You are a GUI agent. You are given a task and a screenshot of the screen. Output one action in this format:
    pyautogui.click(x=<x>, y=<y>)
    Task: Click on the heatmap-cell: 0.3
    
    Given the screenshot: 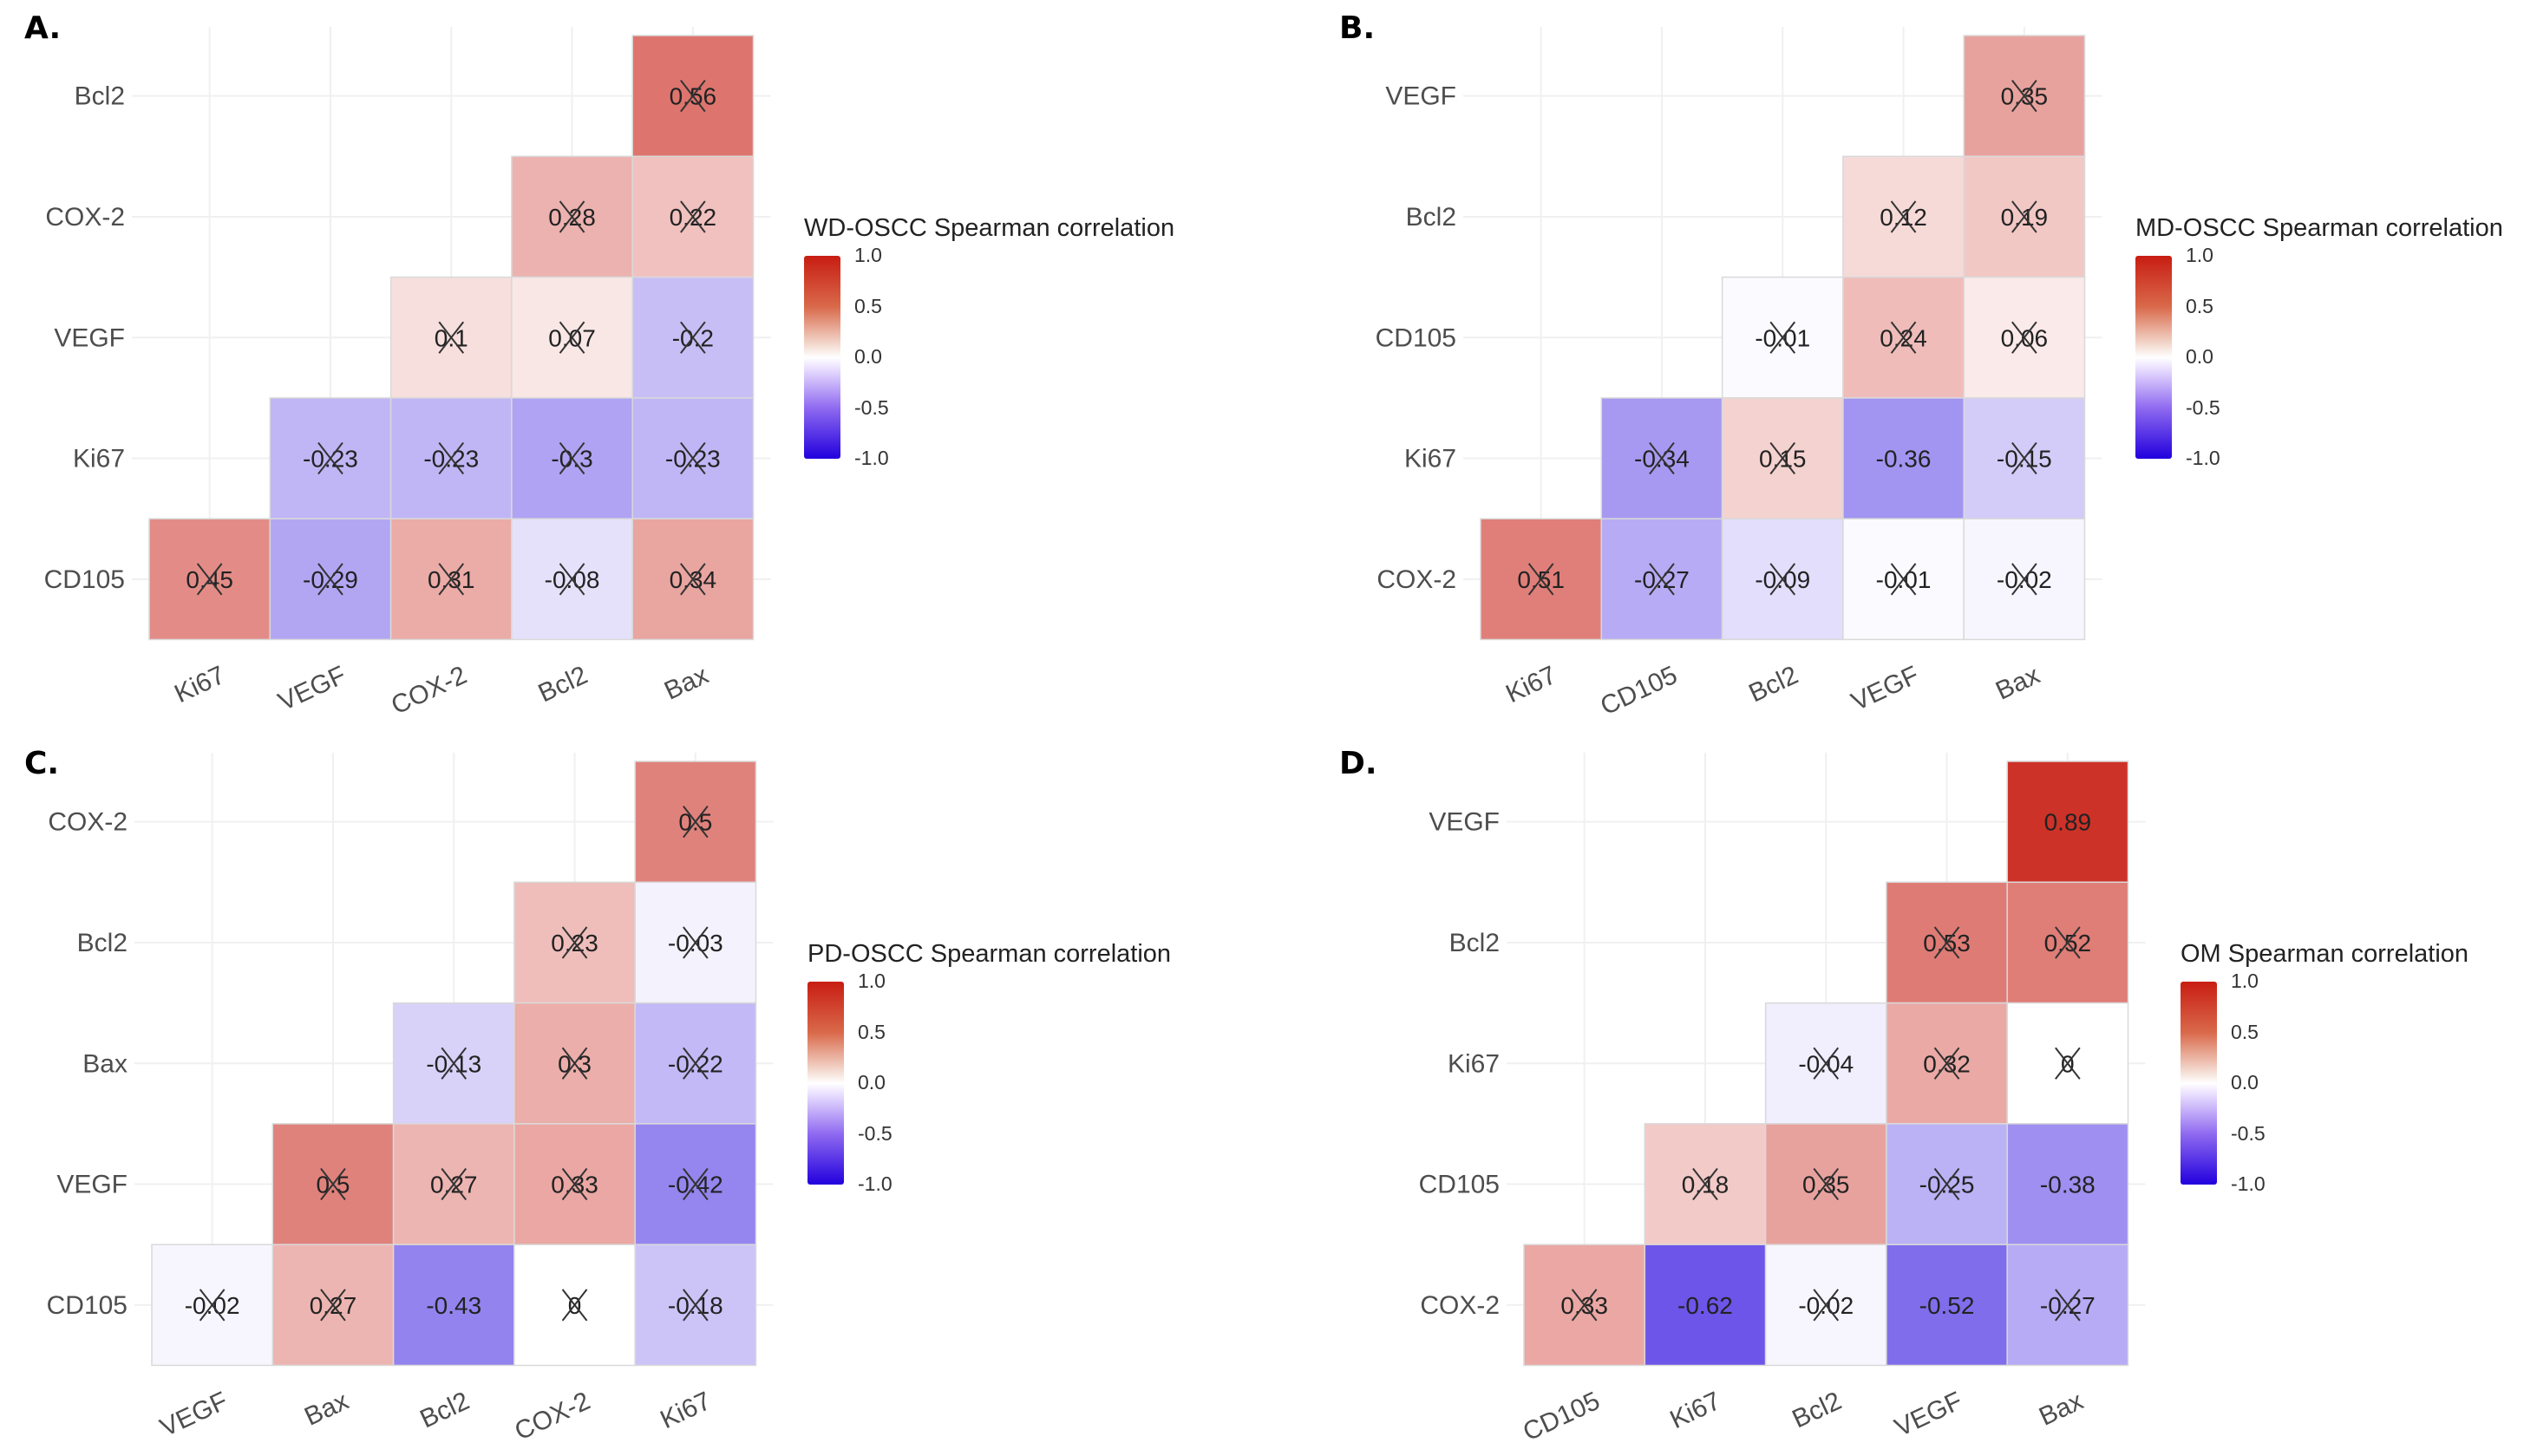 What is the action you would take?
    pyautogui.click(x=574, y=1063)
    